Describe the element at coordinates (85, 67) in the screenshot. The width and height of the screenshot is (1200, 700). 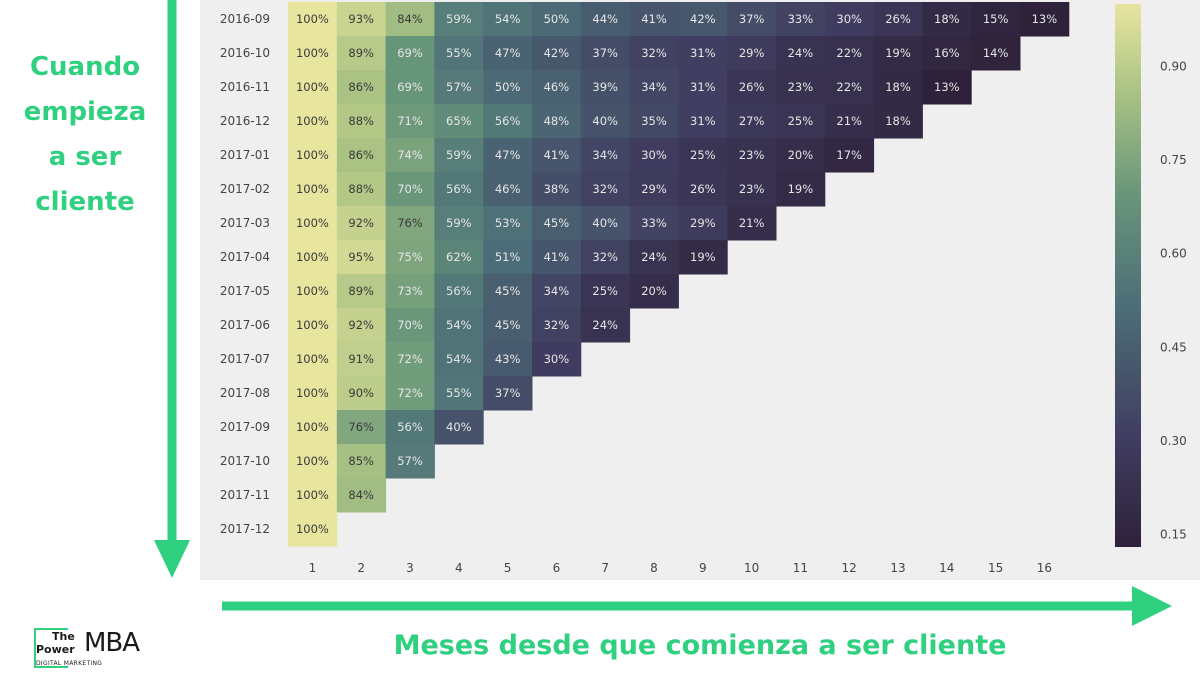
I see `left-label-line-1: Cuando` at that location.